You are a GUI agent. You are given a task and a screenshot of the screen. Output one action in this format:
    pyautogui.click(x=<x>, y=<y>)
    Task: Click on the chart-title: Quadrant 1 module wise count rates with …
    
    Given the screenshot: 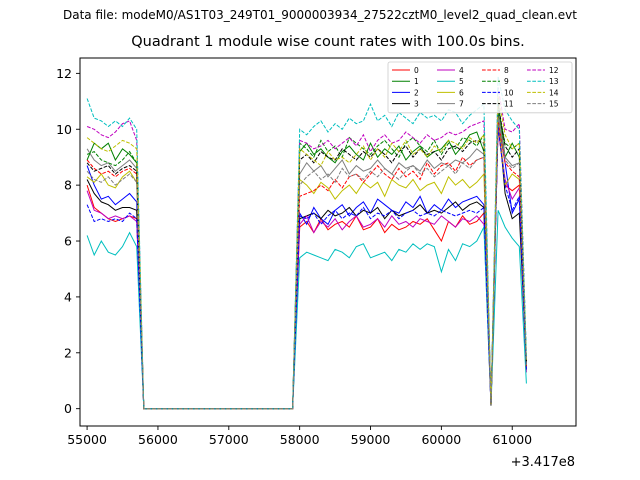 What is the action you would take?
    pyautogui.click(x=328, y=42)
    